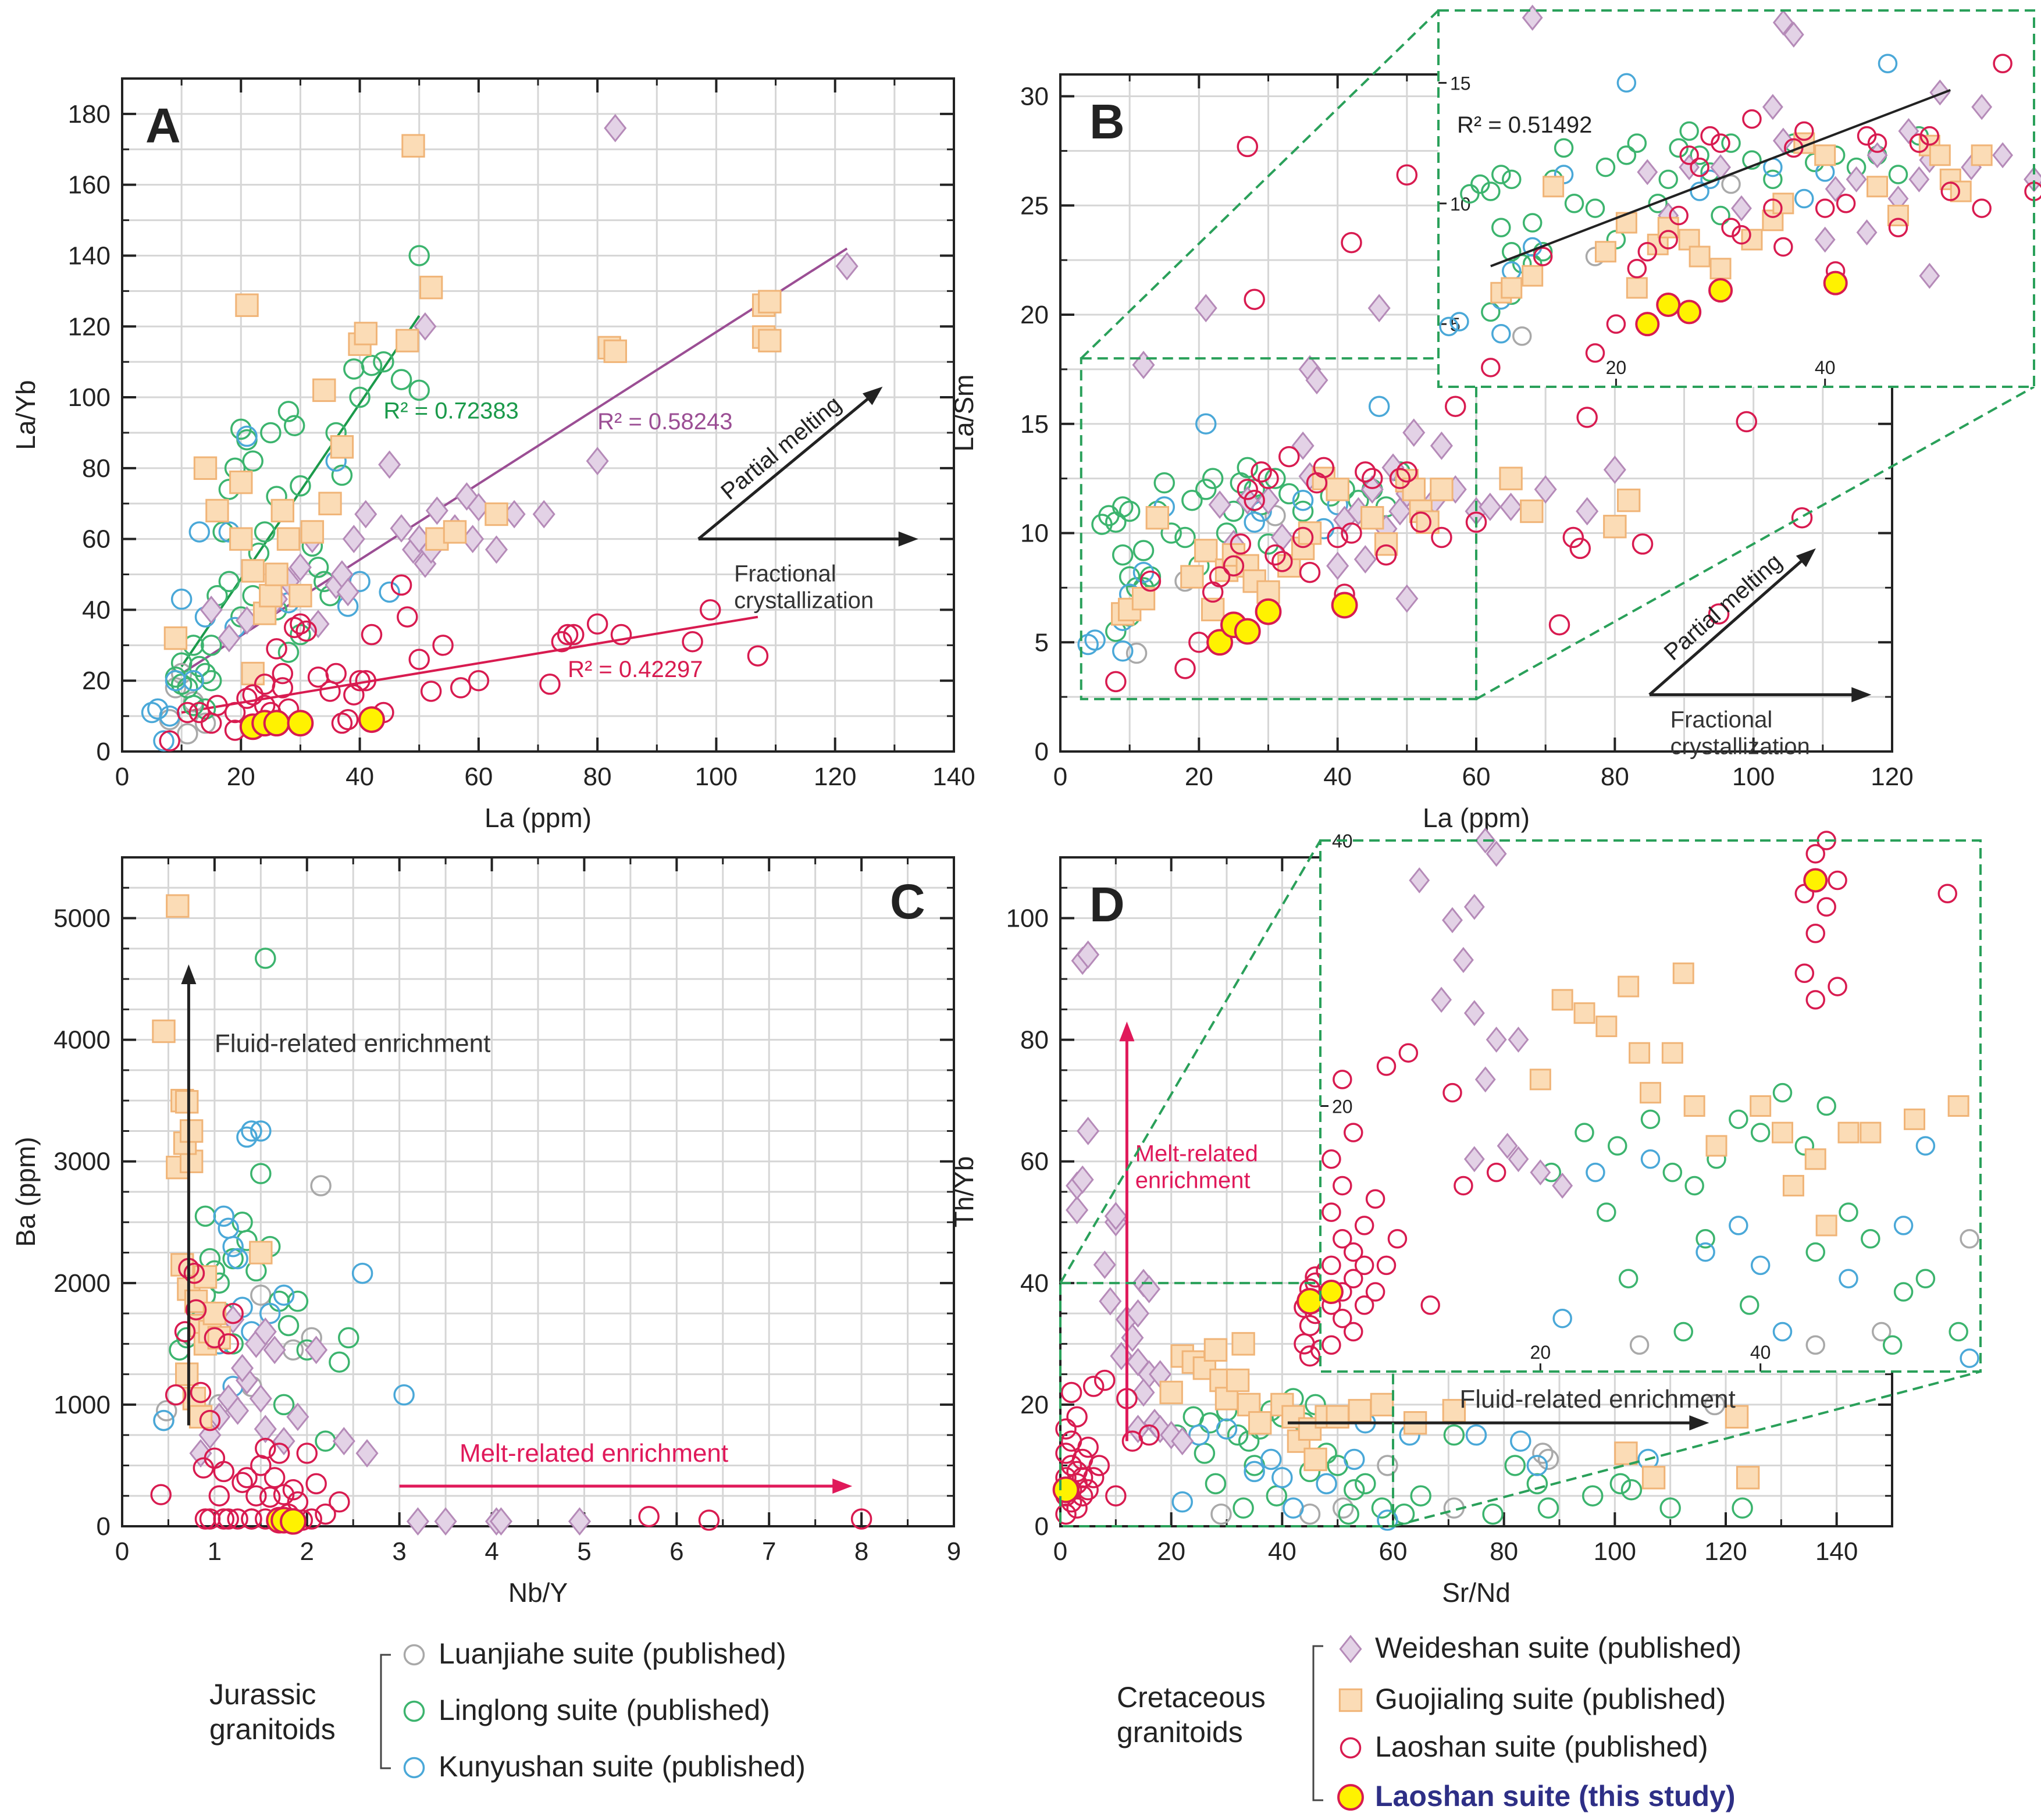 This screenshot has height=1820, width=2041. Describe the element at coordinates (96, 610) in the screenshot. I see `y-tick-label: 40` at that location.